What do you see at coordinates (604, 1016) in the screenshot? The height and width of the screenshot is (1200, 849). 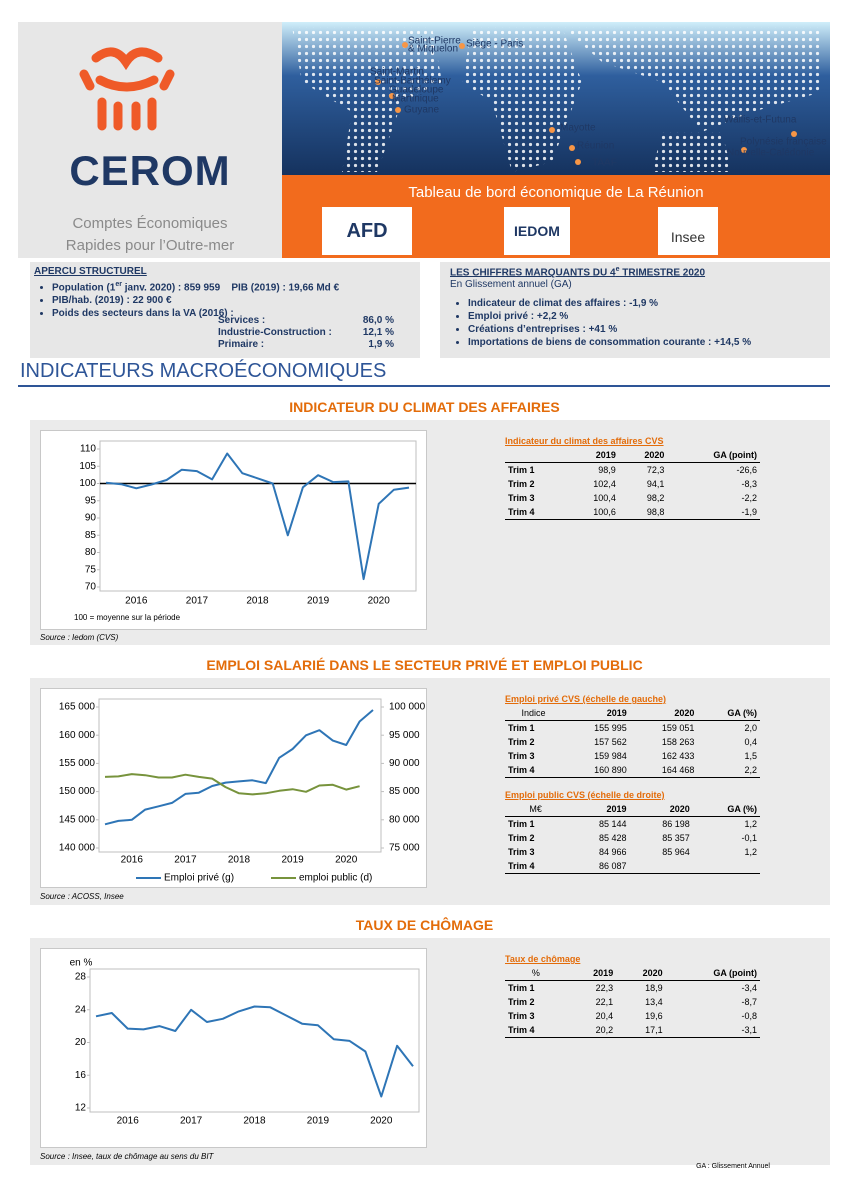 I see `table-cell: 20,4` at bounding box center [604, 1016].